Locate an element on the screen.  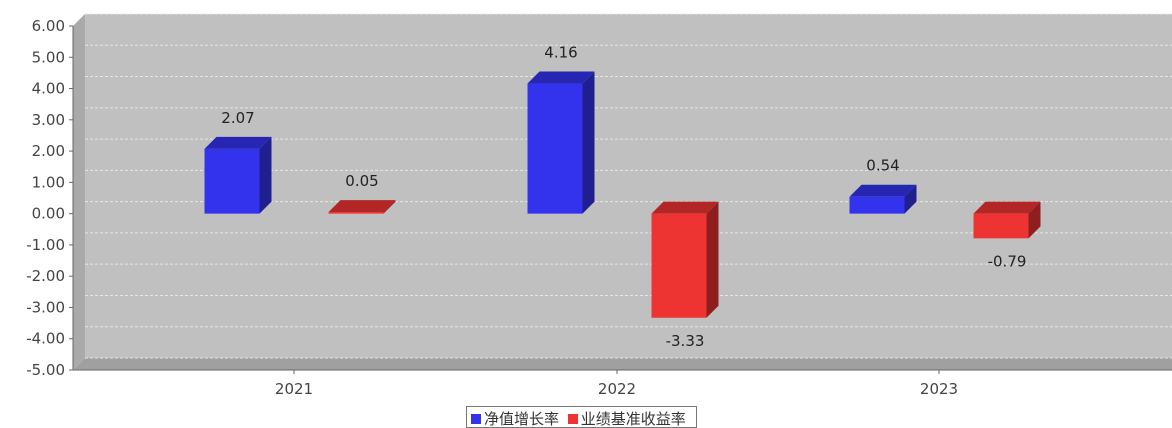
y-tick-label: -2.00 is located at coordinates (45, 276).